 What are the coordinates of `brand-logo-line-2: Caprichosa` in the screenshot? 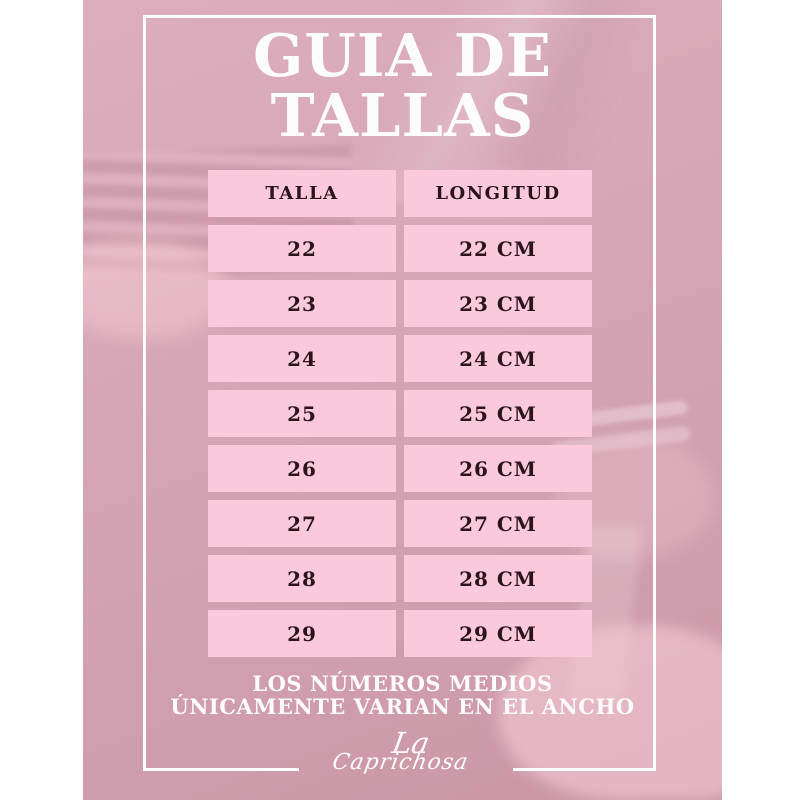 It's located at (400, 762).